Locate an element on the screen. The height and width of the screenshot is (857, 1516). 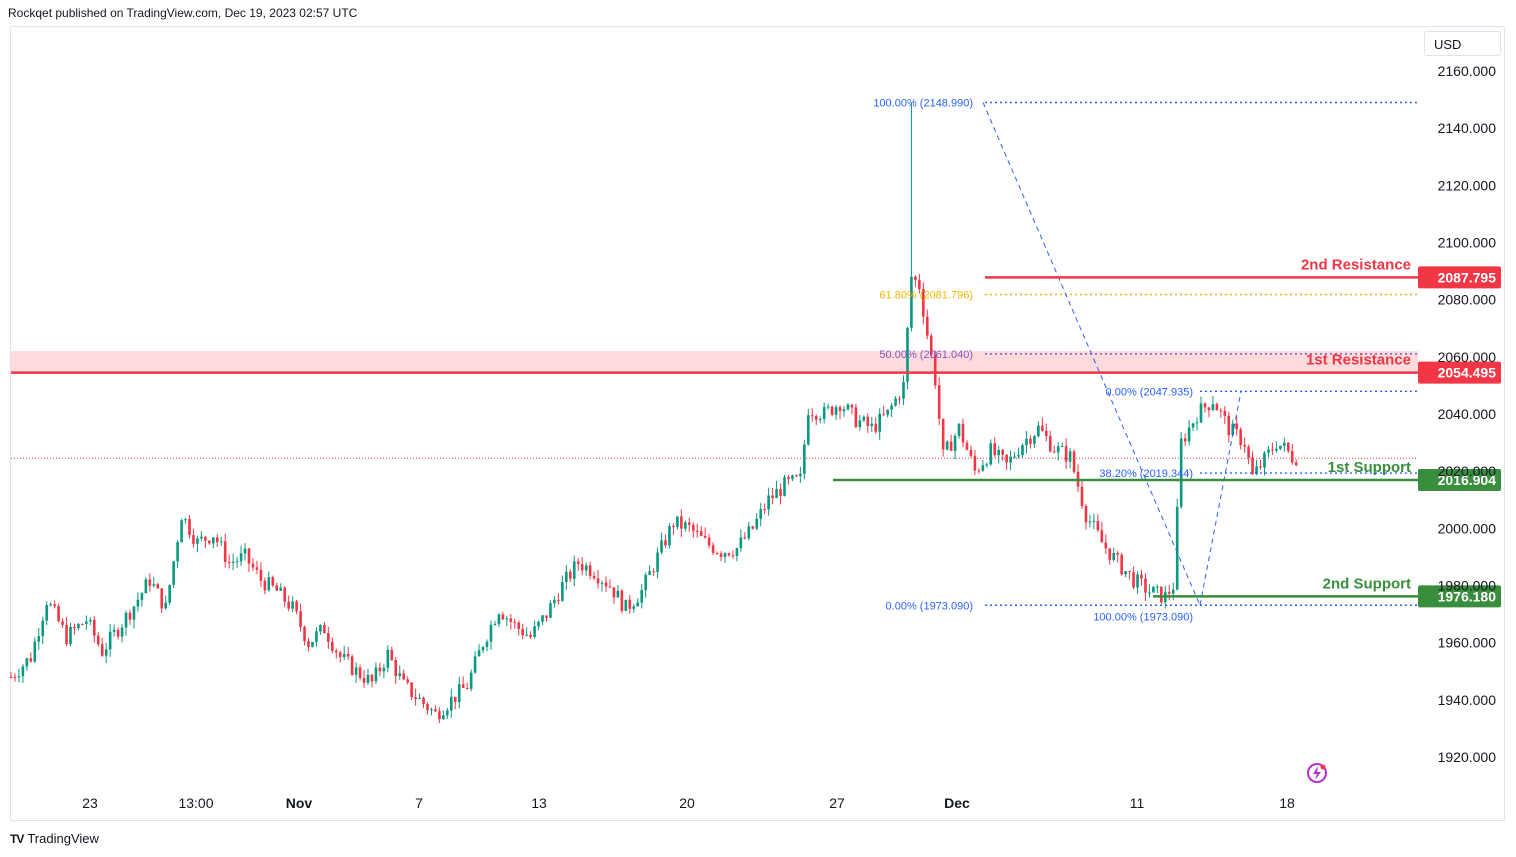
y-tick-label: 2100.000 is located at coordinates (1467, 243).